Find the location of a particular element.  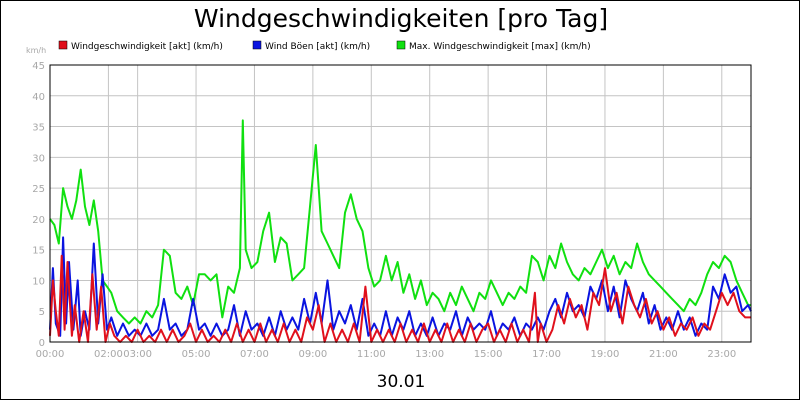

y-tick-label: 5 is located at coordinates (42, 312).